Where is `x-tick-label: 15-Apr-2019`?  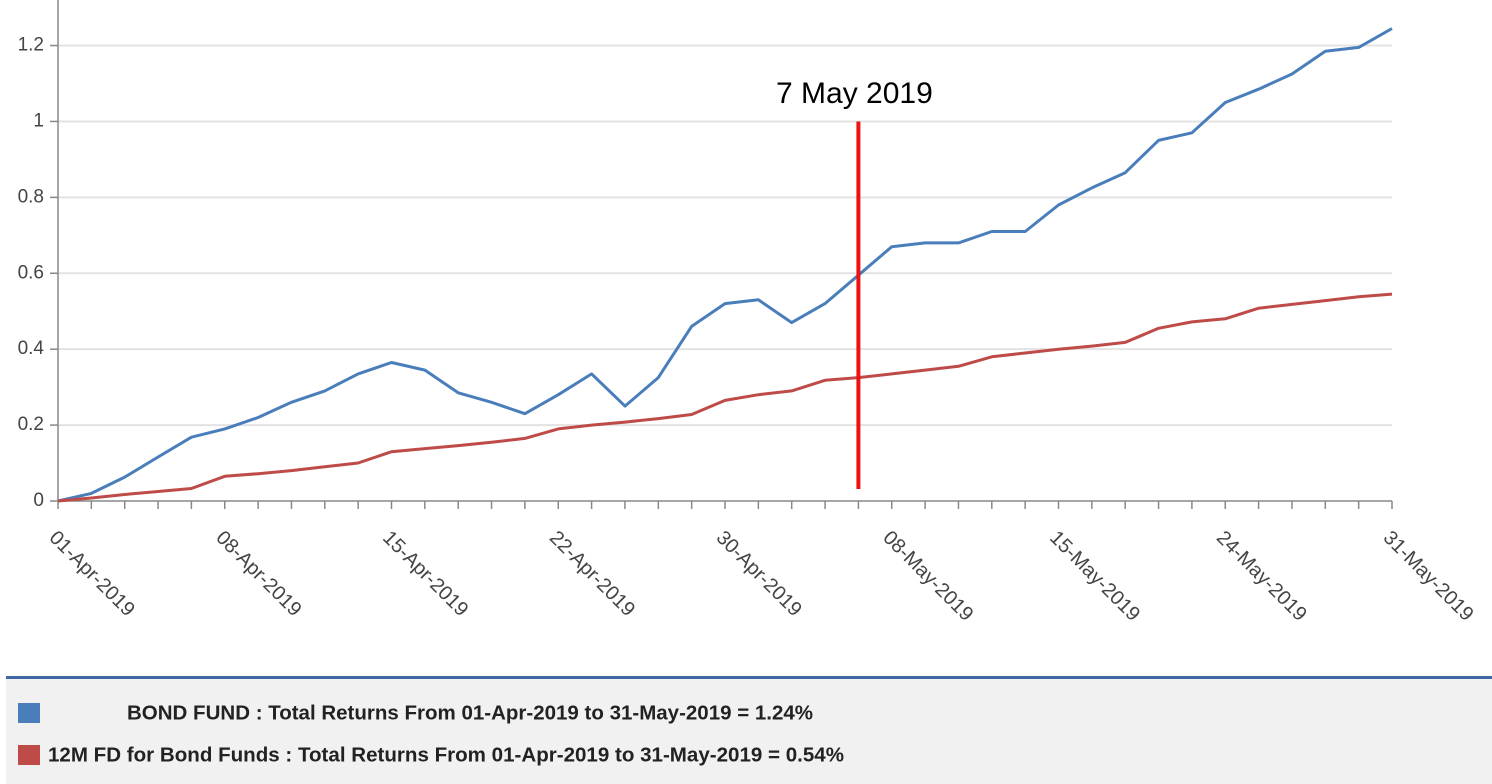
x-tick-label: 15-Apr-2019 is located at coordinates (425, 574).